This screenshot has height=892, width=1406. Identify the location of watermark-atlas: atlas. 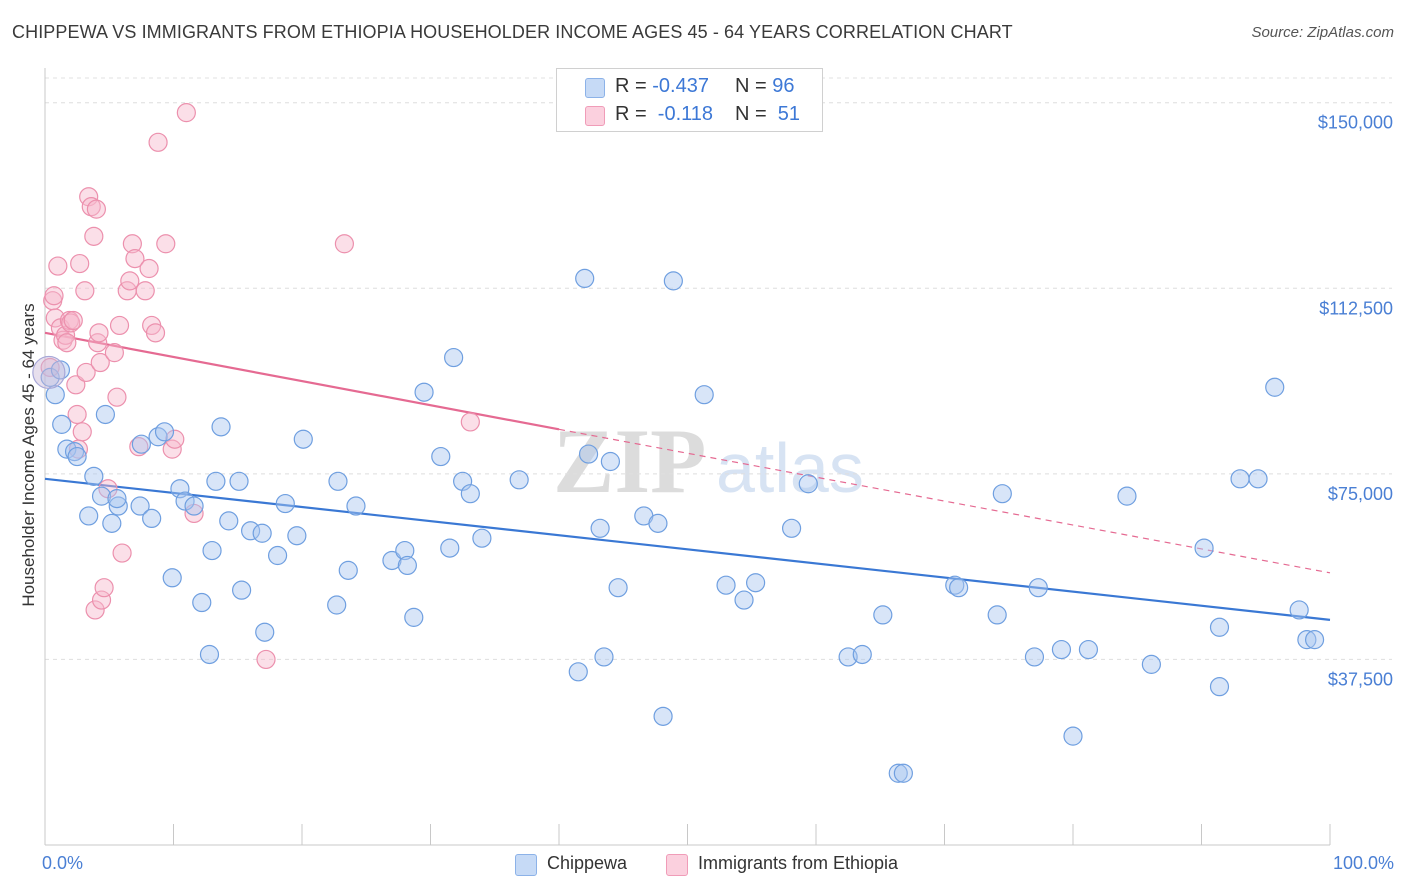
(790, 468).